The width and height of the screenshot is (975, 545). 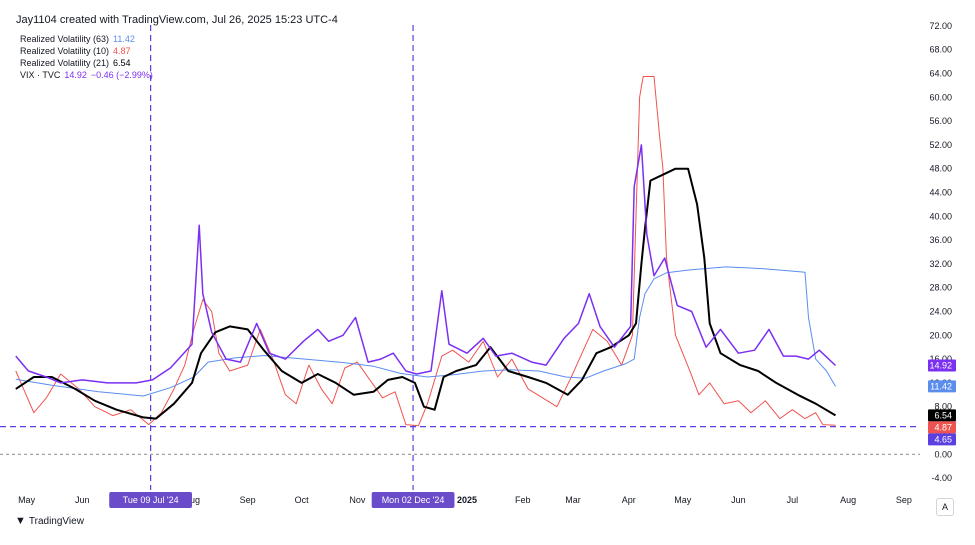 What do you see at coordinates (75, 75) in the screenshot?
I see `legend-value: 14.92` at bounding box center [75, 75].